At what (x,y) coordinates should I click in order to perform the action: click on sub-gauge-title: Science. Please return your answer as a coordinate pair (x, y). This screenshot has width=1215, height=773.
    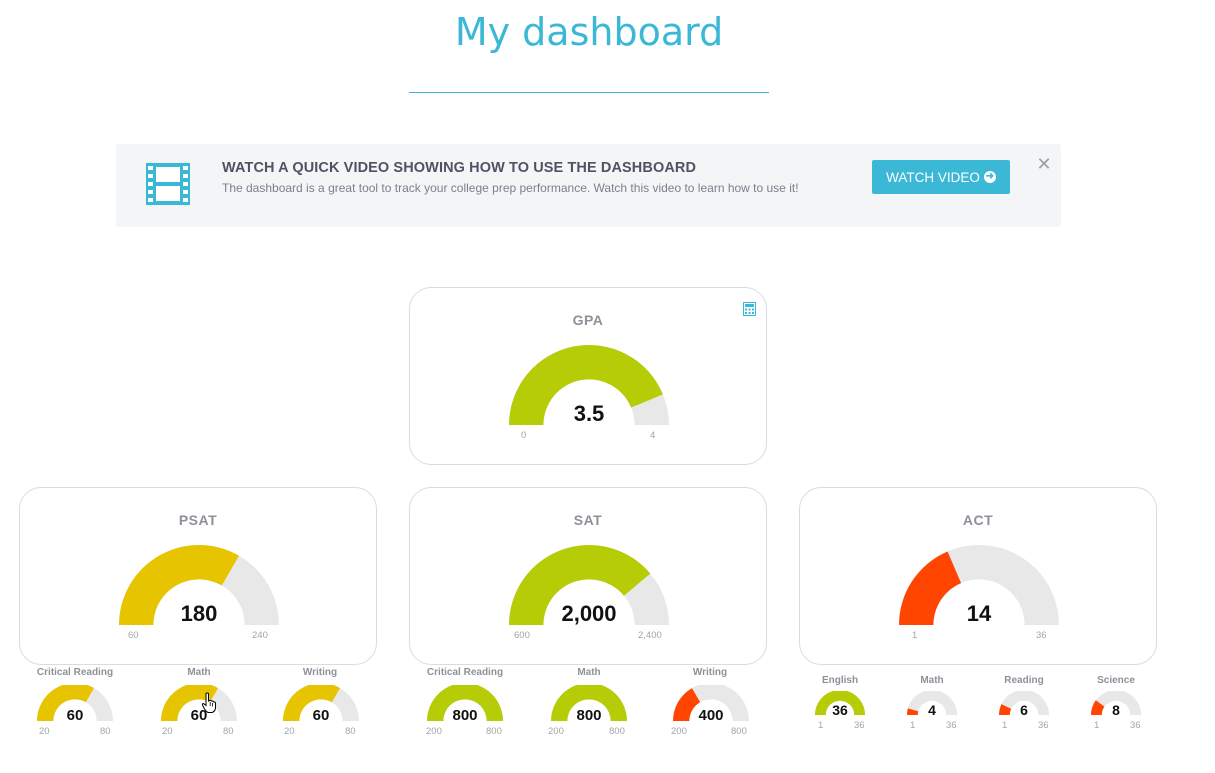
    Looking at the image, I should click on (1116, 680).